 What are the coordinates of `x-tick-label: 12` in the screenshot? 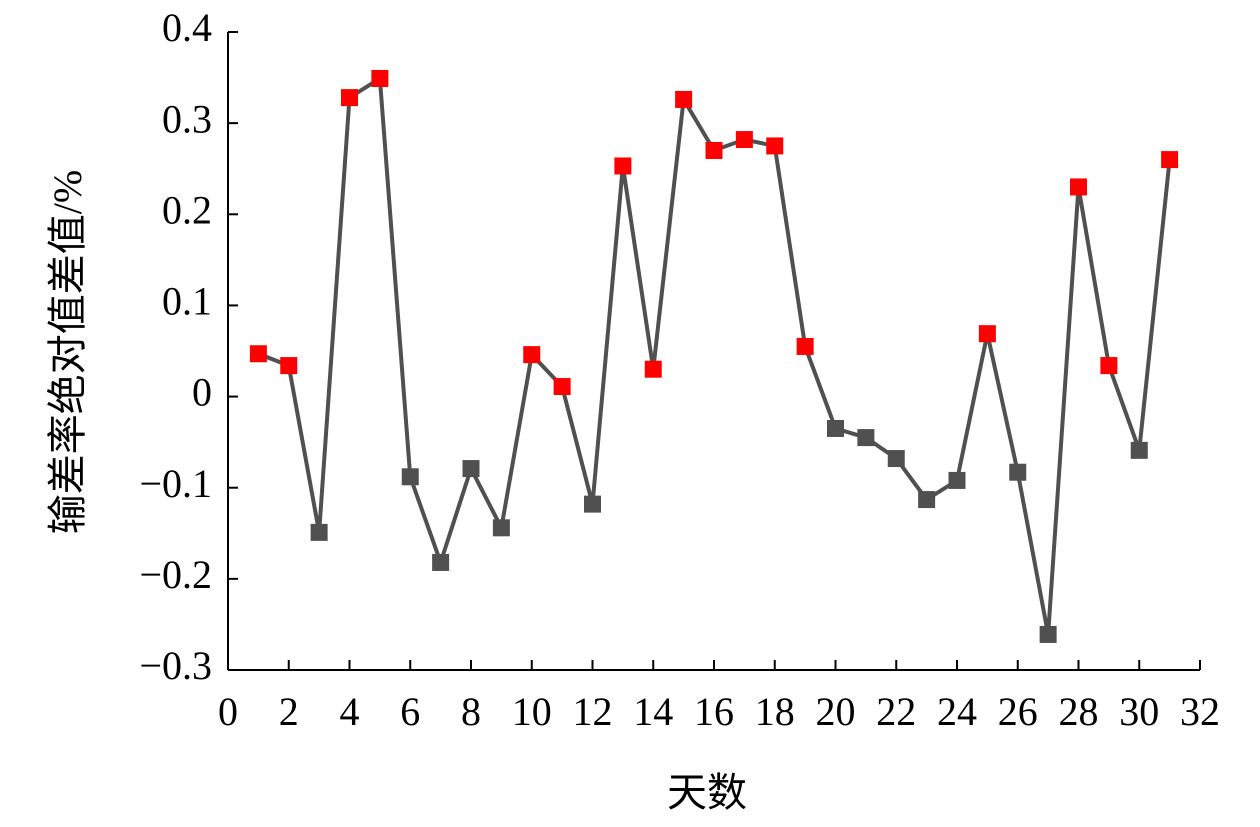 It's located at (593, 711).